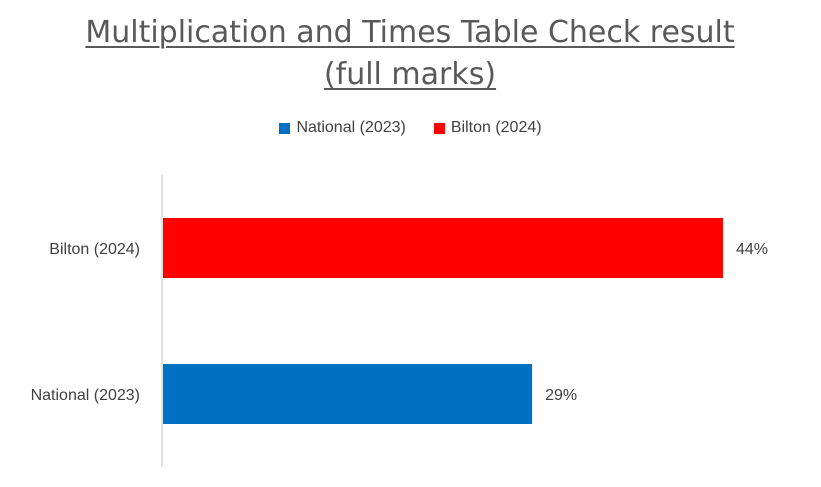  I want to click on bar-bilton, so click(443, 248).